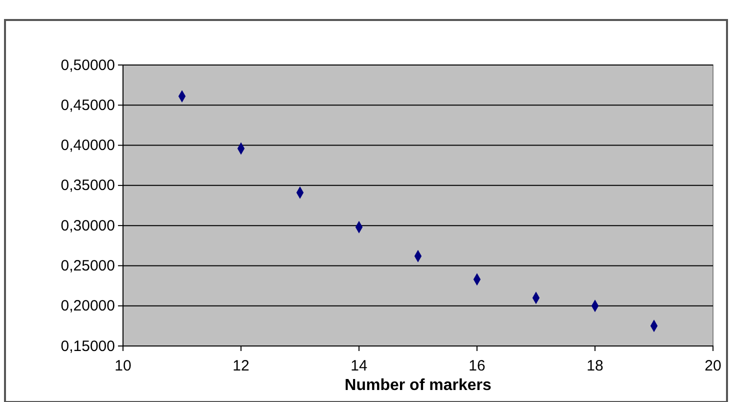  Describe the element at coordinates (359, 366) in the screenshot. I see `x-tick-label: 14` at that location.